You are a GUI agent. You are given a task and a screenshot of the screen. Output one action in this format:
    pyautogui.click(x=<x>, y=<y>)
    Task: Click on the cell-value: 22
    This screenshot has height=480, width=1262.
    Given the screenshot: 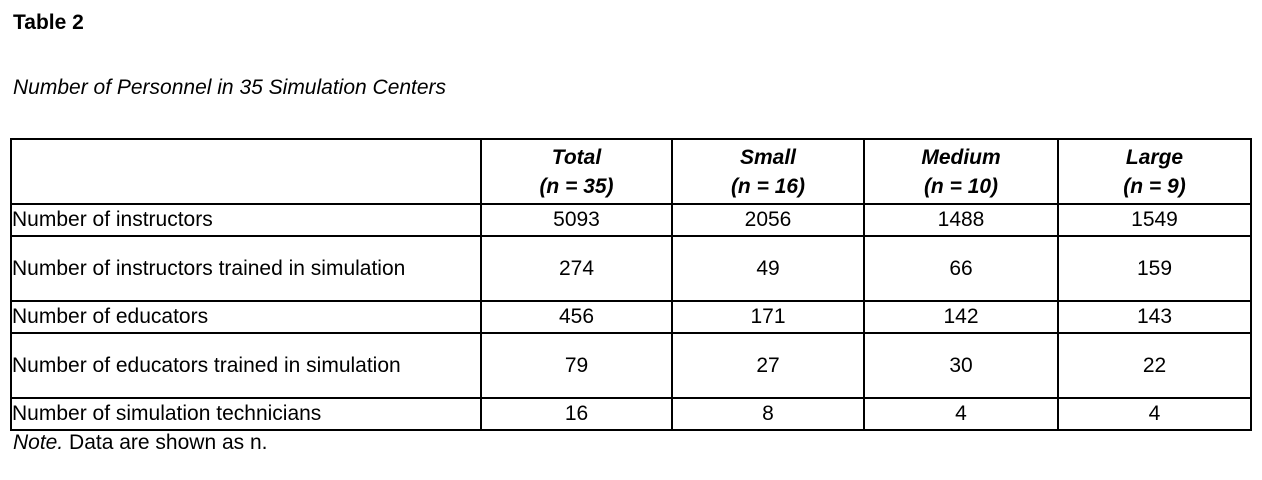 What is the action you would take?
    pyautogui.click(x=1154, y=365)
    